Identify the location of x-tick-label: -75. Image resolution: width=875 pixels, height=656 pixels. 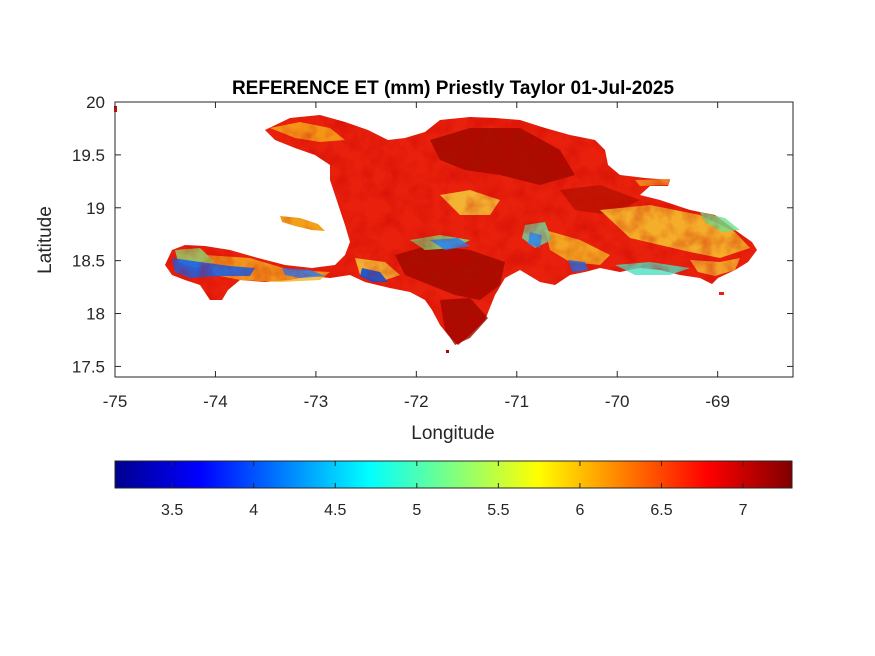
(115, 401).